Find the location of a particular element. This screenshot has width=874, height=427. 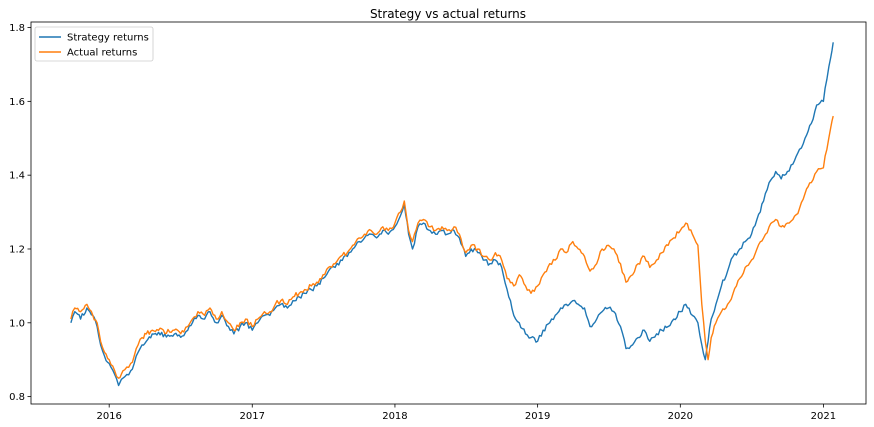

y-tick-label: 0.8 is located at coordinates (17, 397).